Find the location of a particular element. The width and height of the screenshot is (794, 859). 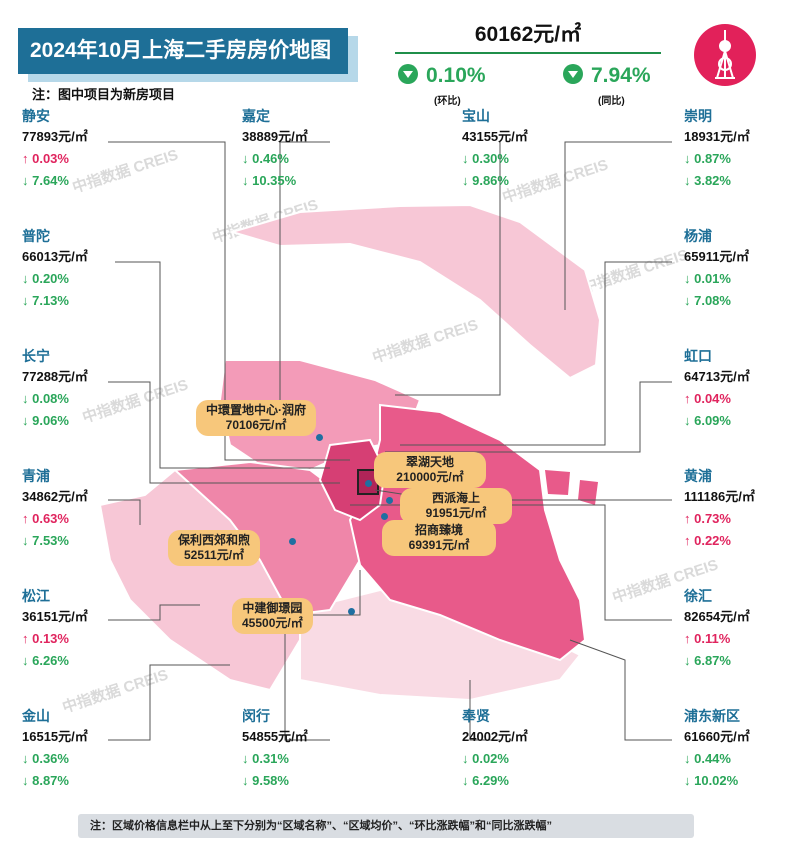

project-label: 西派海上 91951元/㎡ is located at coordinates (456, 506).